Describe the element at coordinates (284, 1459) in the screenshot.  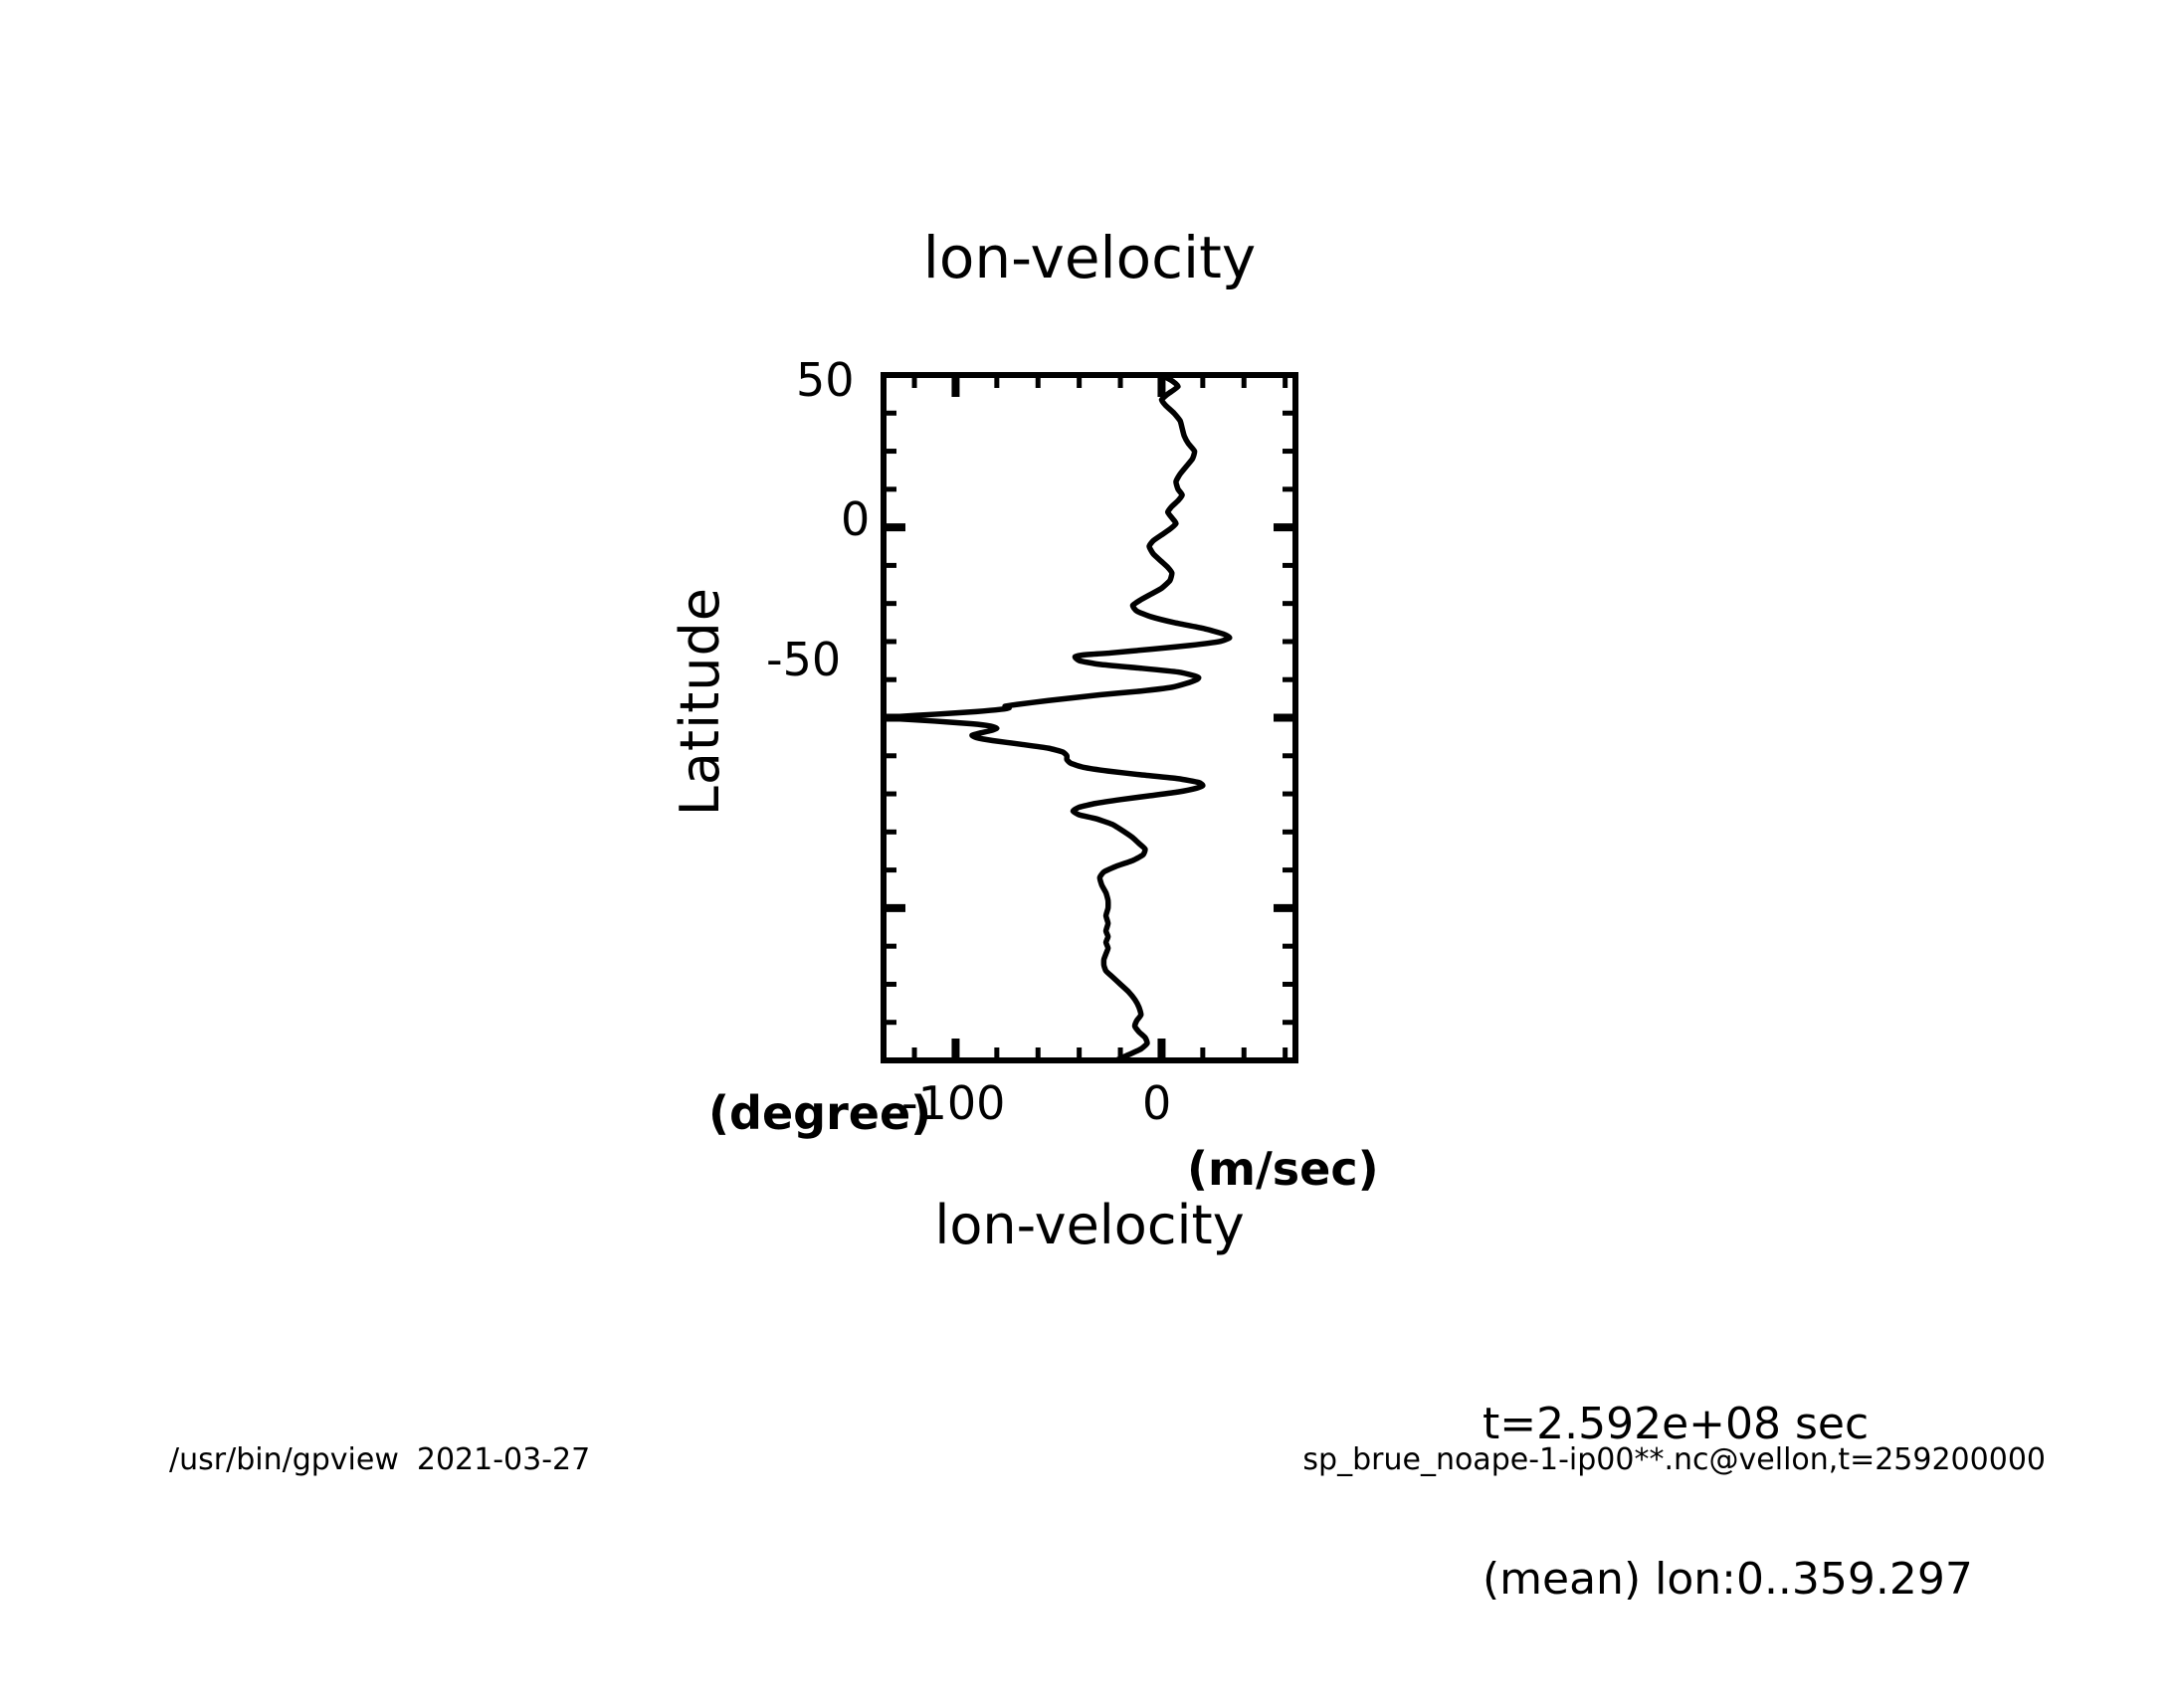
I see `footer-program: /usr/bin/gpview` at that location.